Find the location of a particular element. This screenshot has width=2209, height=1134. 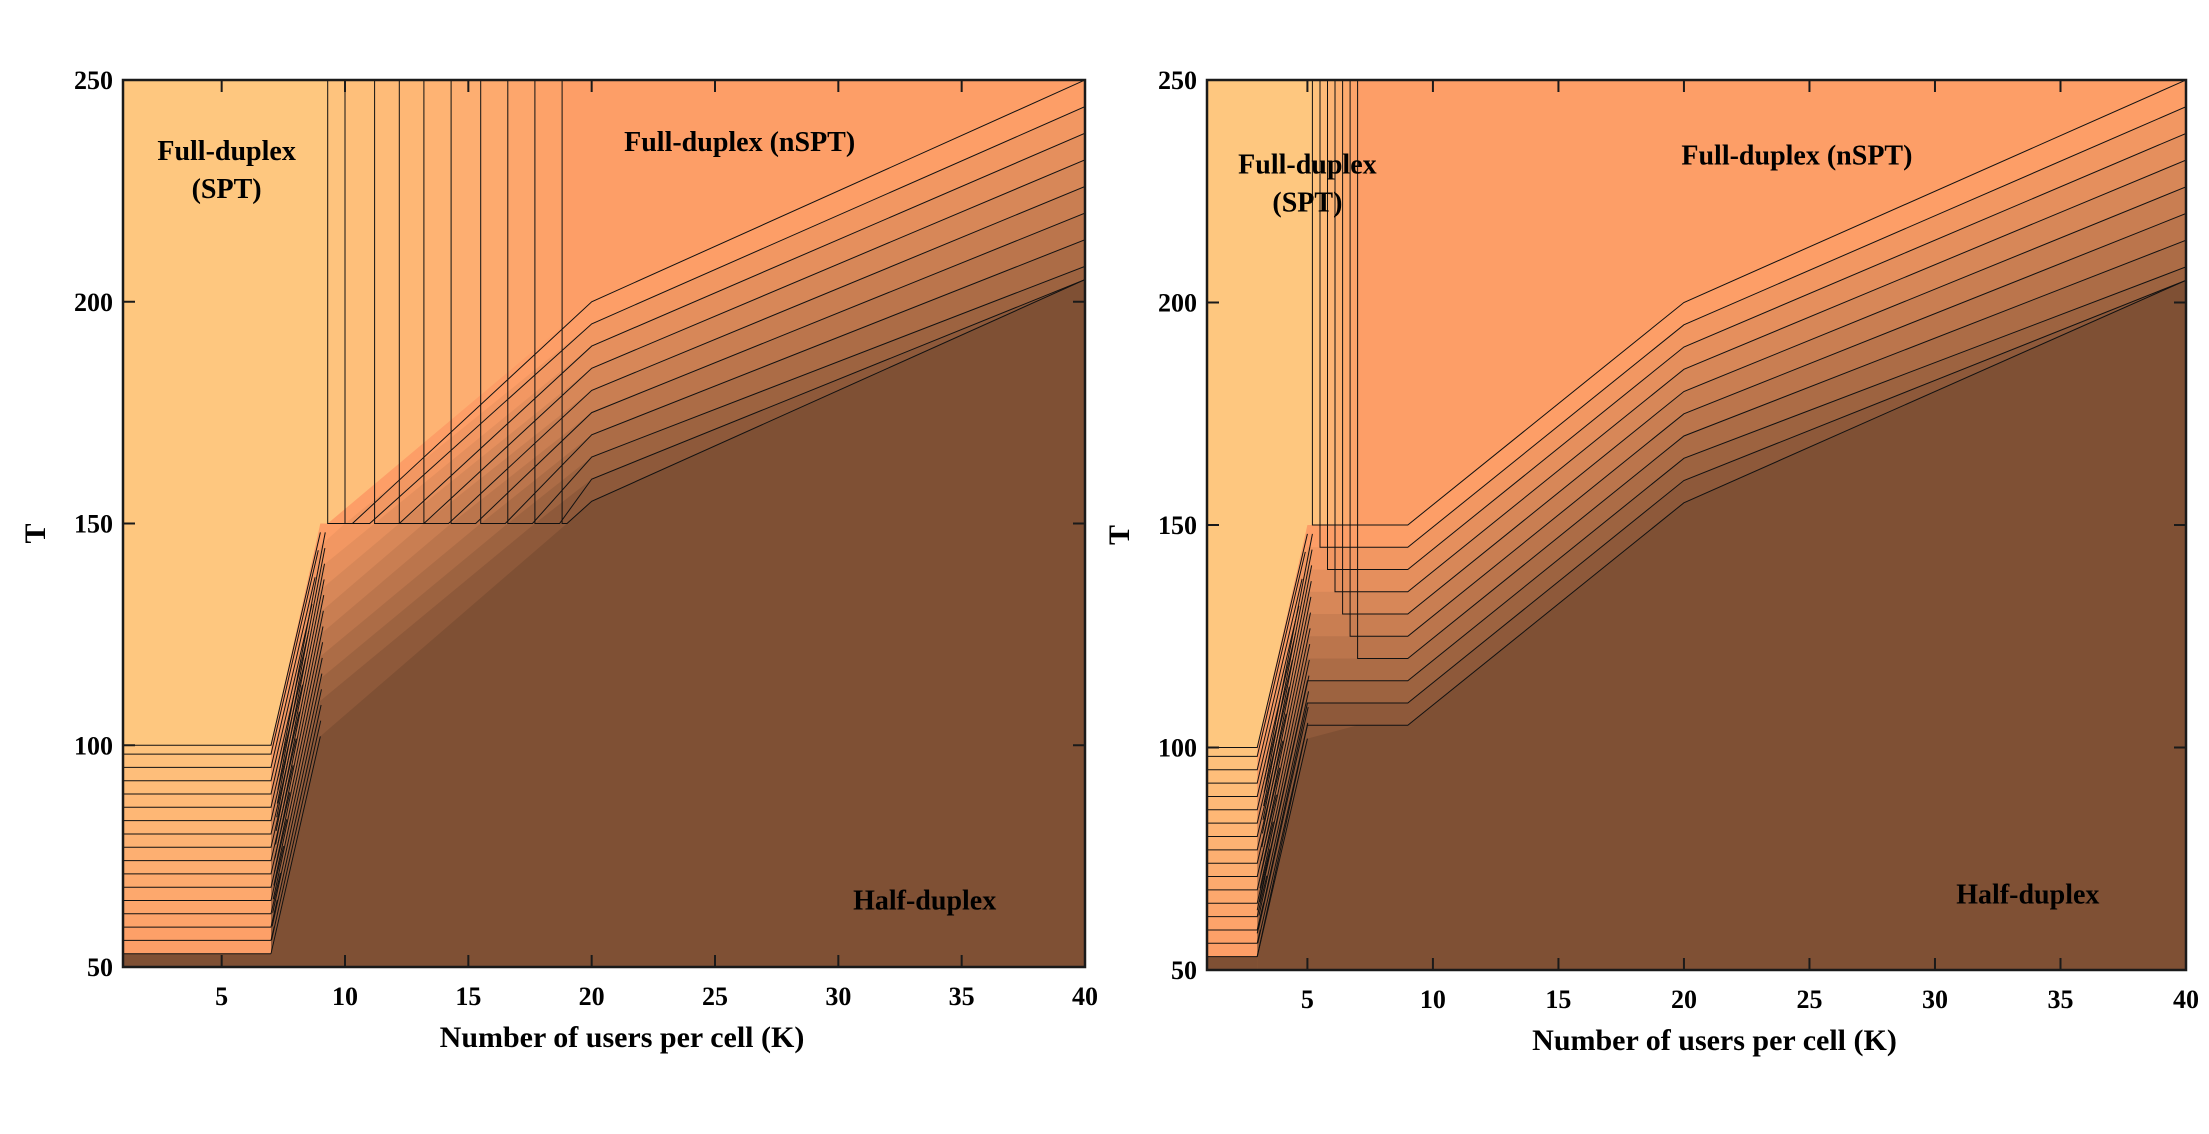

y-tick-label: 50 is located at coordinates (1184, 970).